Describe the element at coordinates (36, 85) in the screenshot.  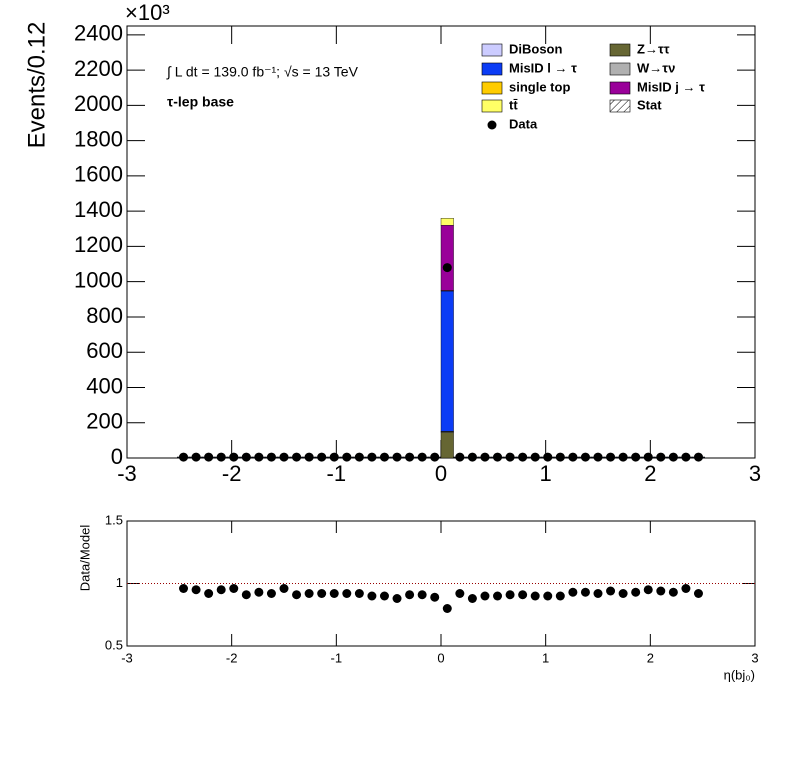
I see `y-axis-label: Events/0.12` at that location.